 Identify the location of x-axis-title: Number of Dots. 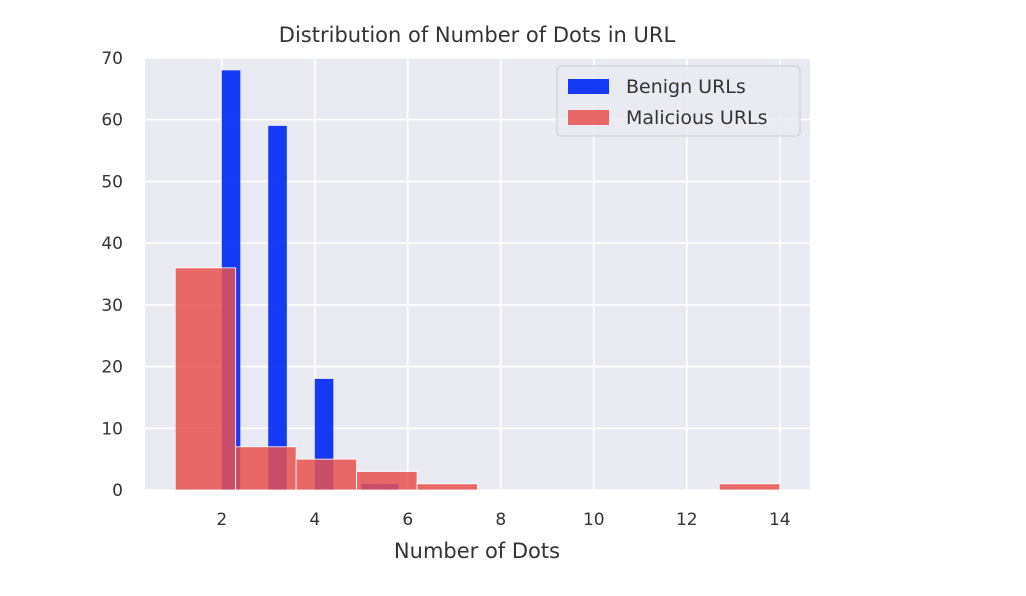
(477, 551).